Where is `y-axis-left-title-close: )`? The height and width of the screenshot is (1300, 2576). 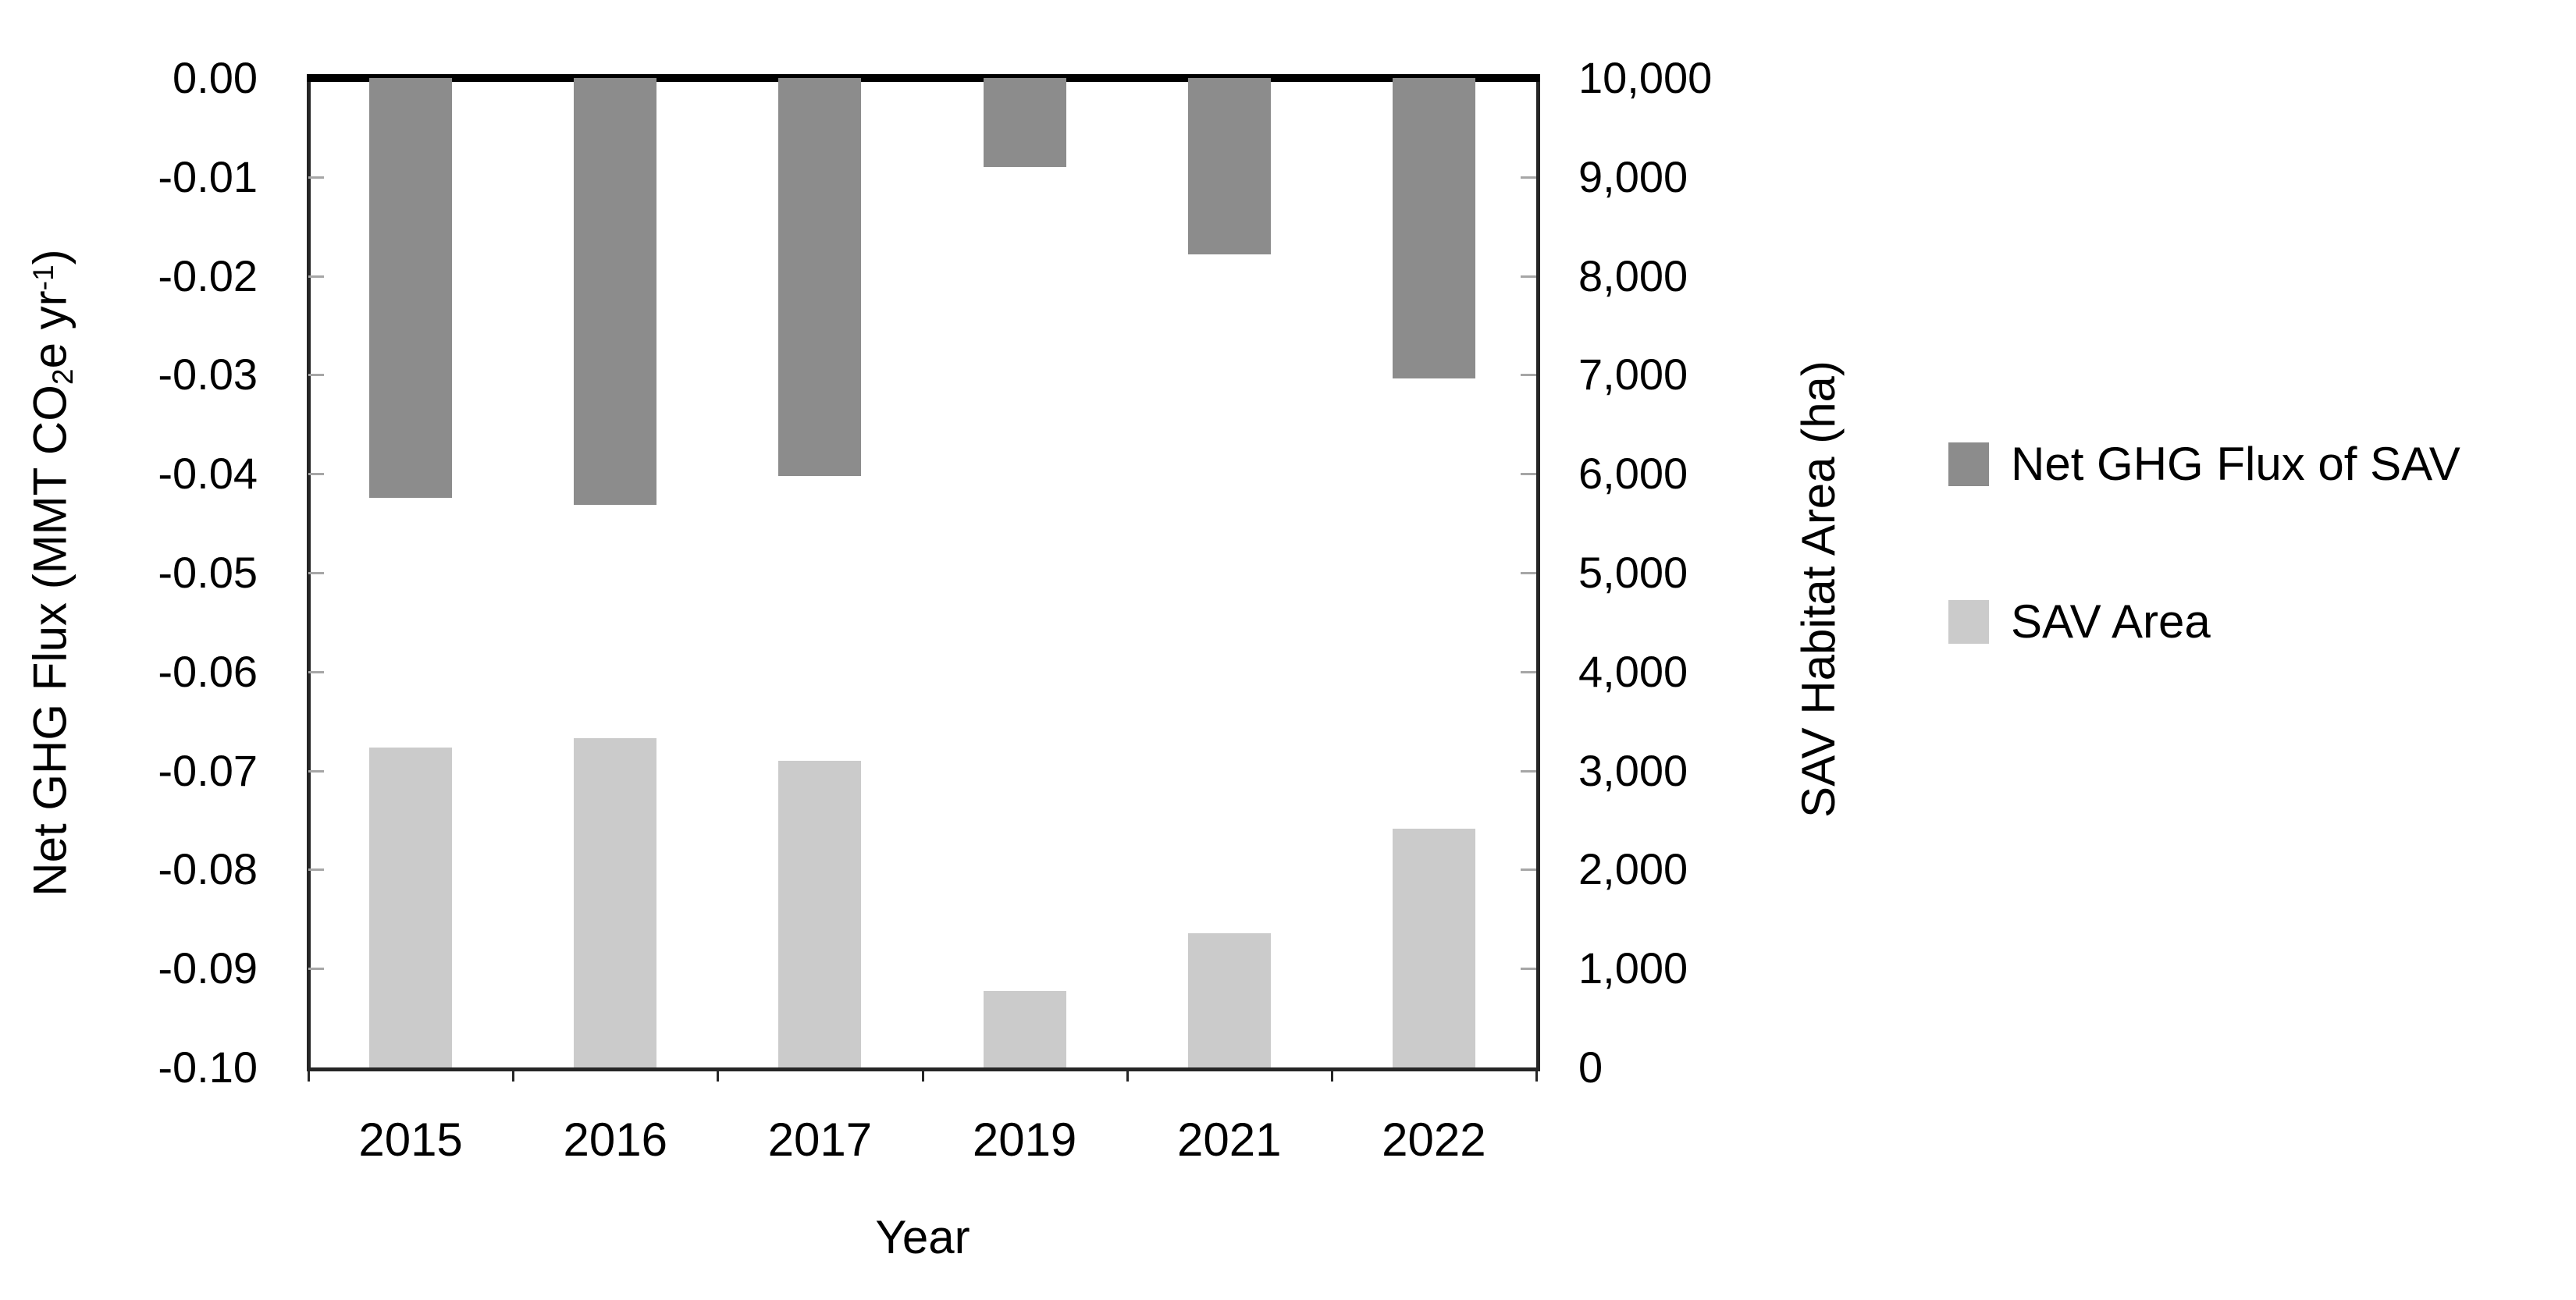 y-axis-left-title-close: ) is located at coordinates (49, 257).